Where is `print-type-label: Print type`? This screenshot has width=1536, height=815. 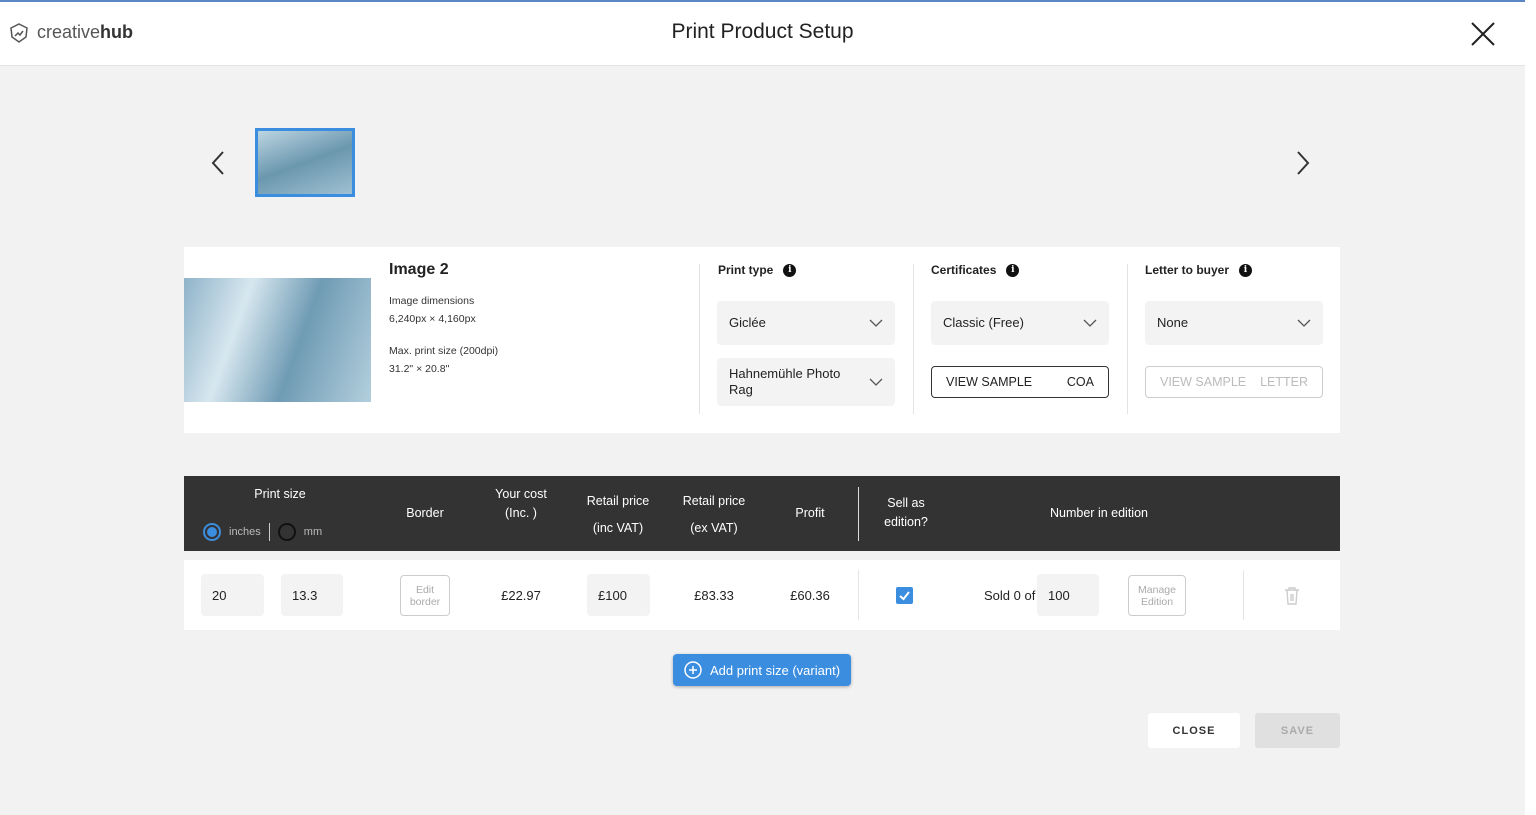 print-type-label: Print type is located at coordinates (746, 270).